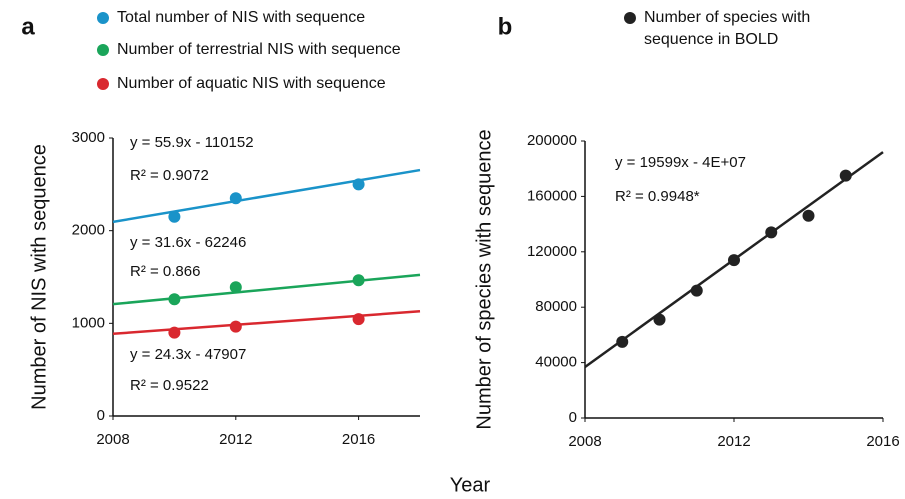  Describe the element at coordinates (657, 196) in the screenshot. I see `annotation: R² = 0.9948*` at that location.